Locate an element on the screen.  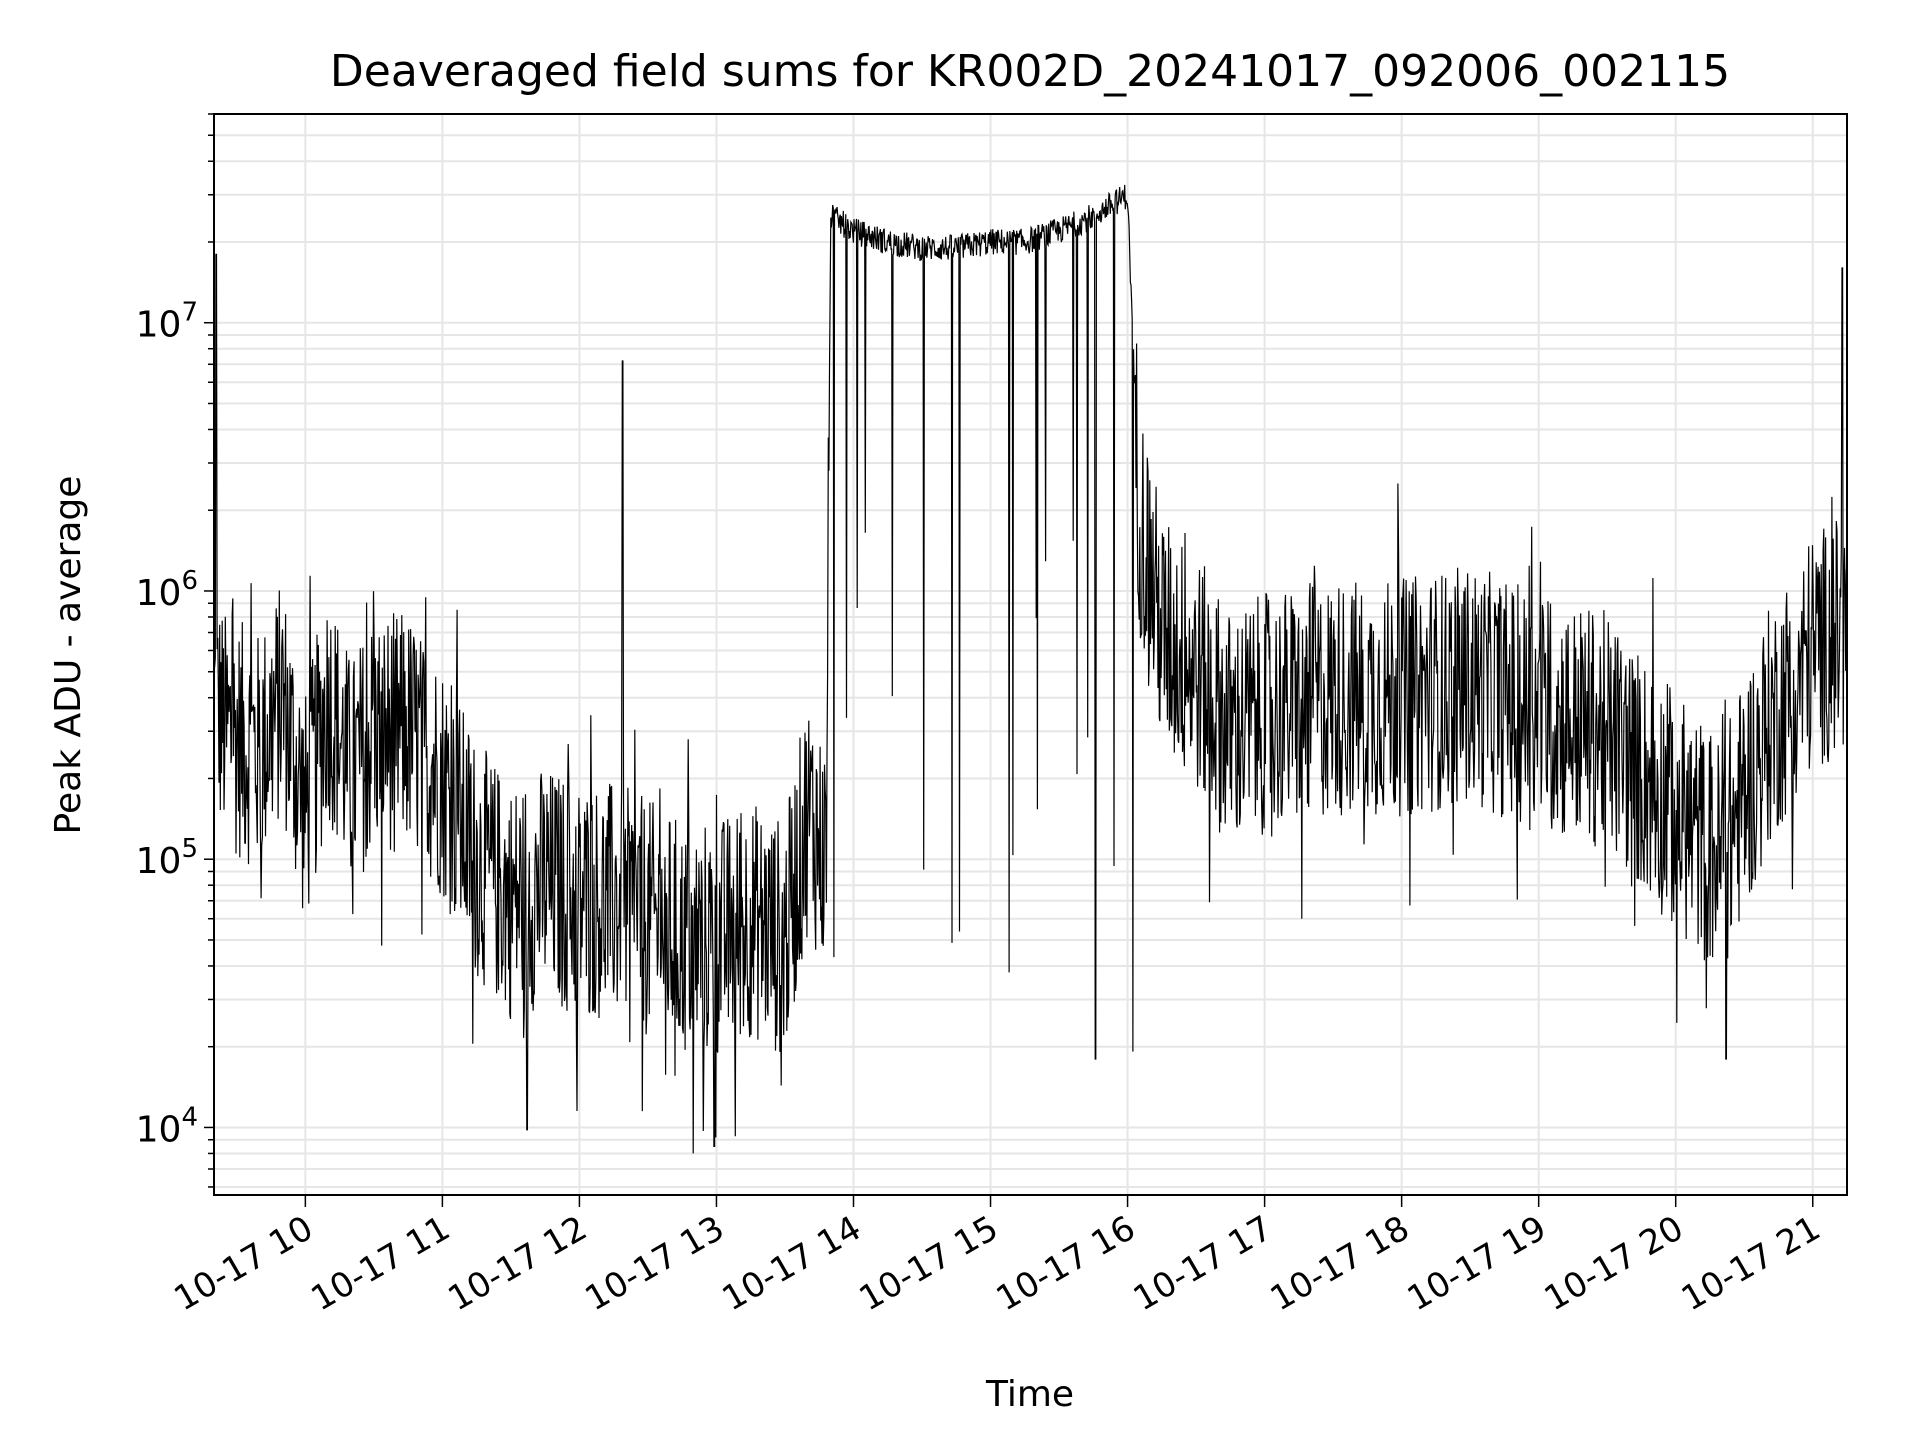
y-tick-label: 10⁶ is located at coordinates (167, 590).